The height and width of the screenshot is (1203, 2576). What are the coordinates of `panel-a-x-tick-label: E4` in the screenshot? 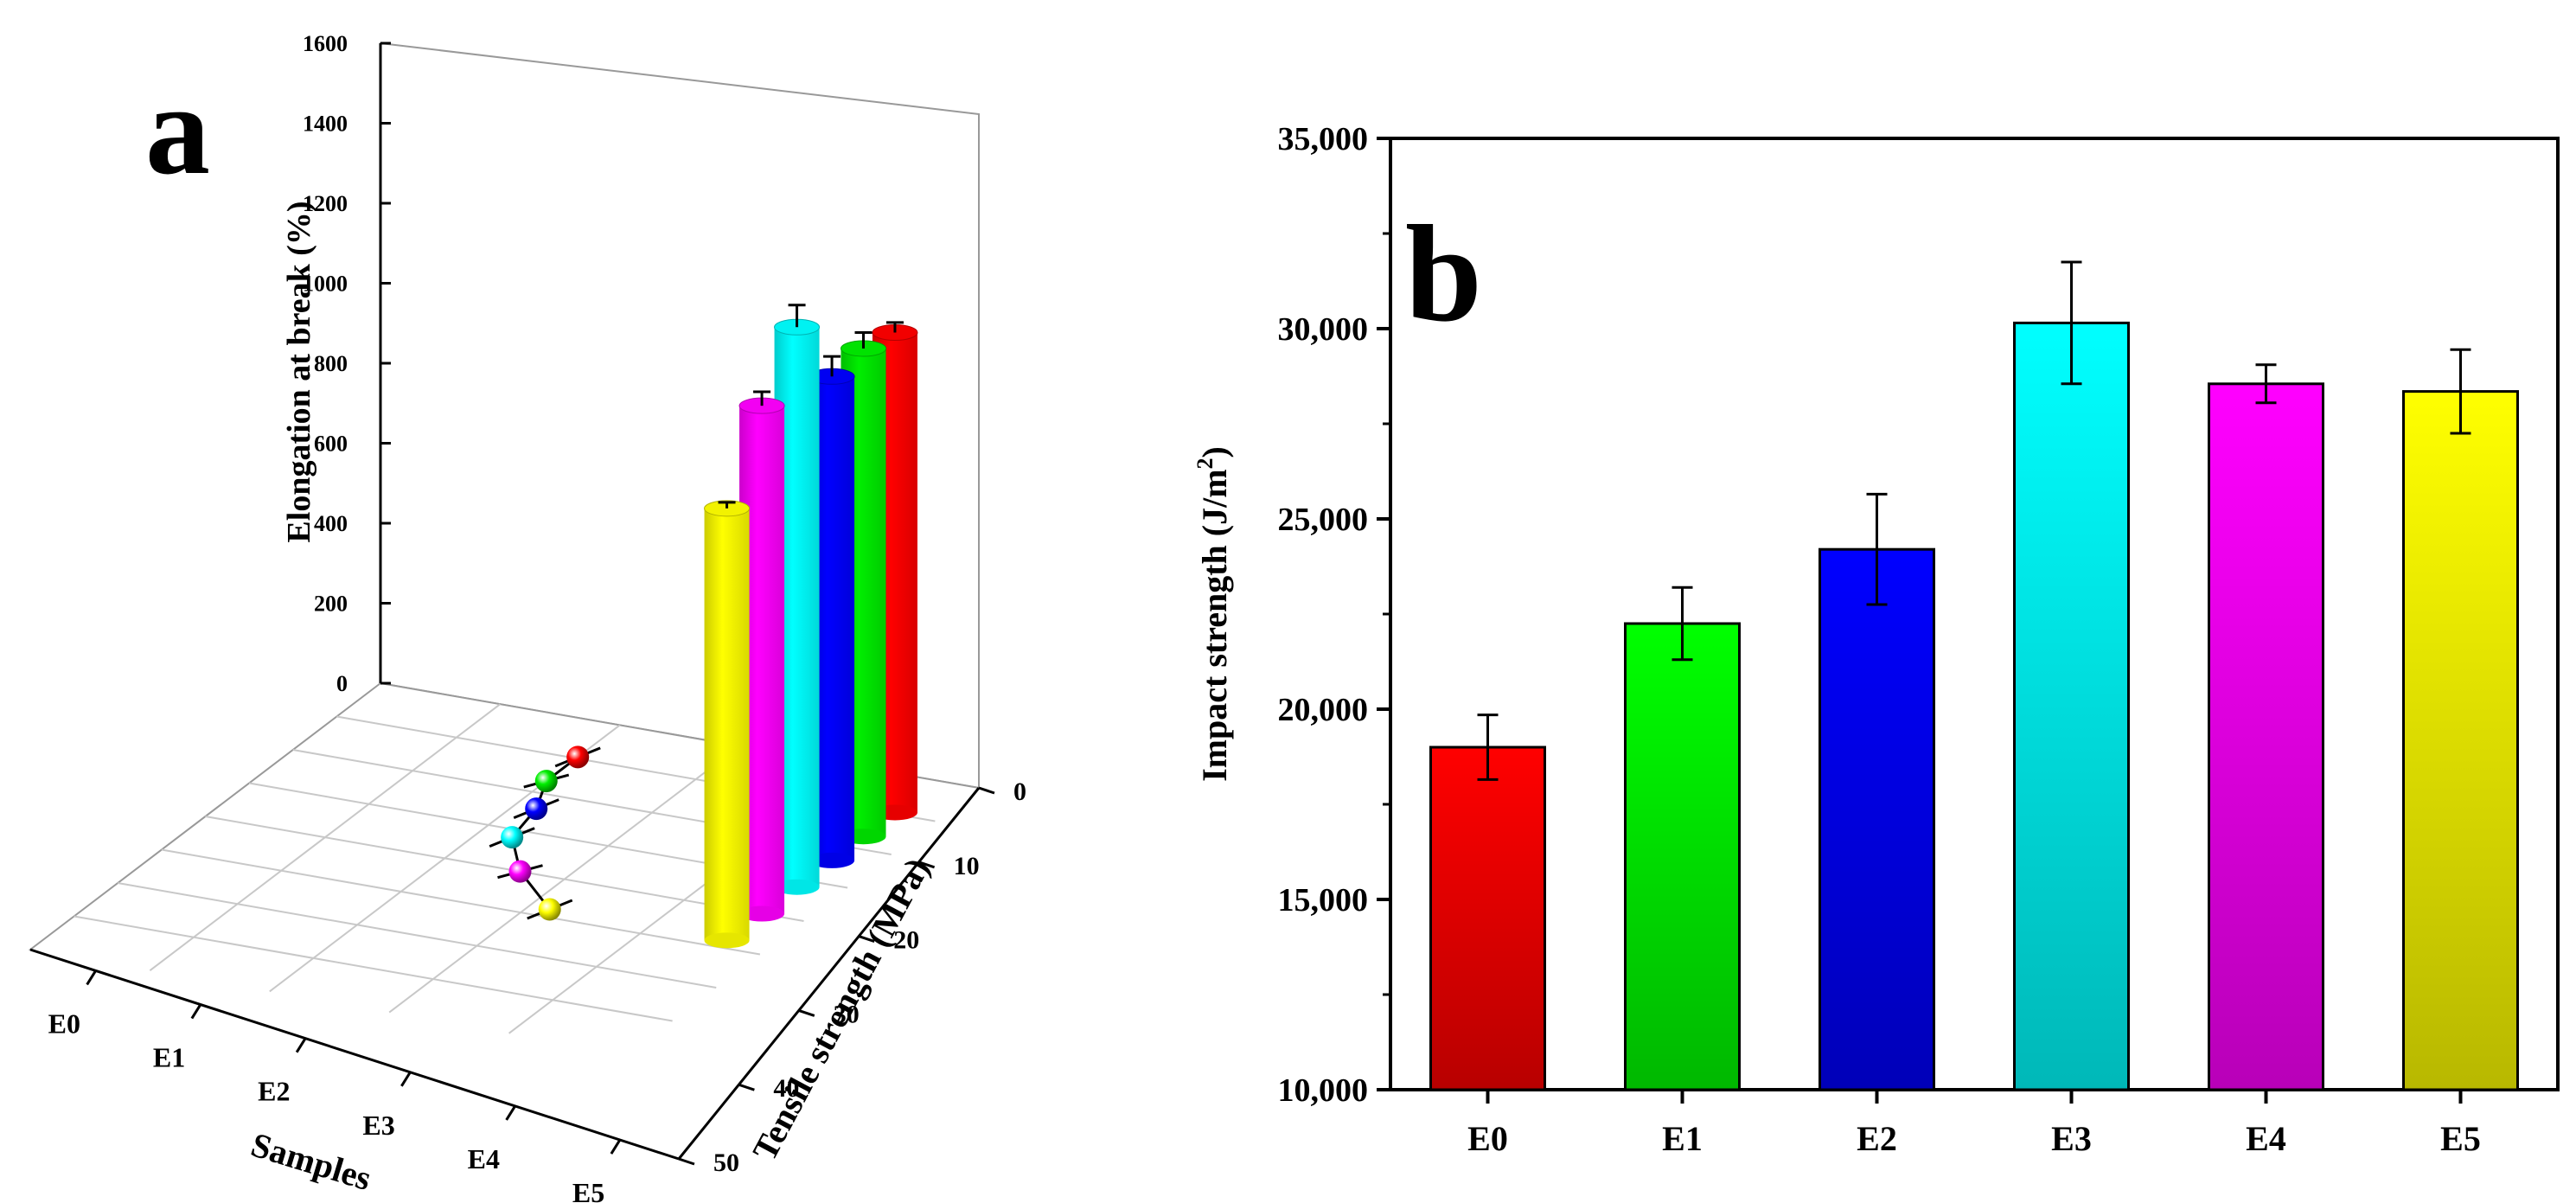 It's located at (484, 1158).